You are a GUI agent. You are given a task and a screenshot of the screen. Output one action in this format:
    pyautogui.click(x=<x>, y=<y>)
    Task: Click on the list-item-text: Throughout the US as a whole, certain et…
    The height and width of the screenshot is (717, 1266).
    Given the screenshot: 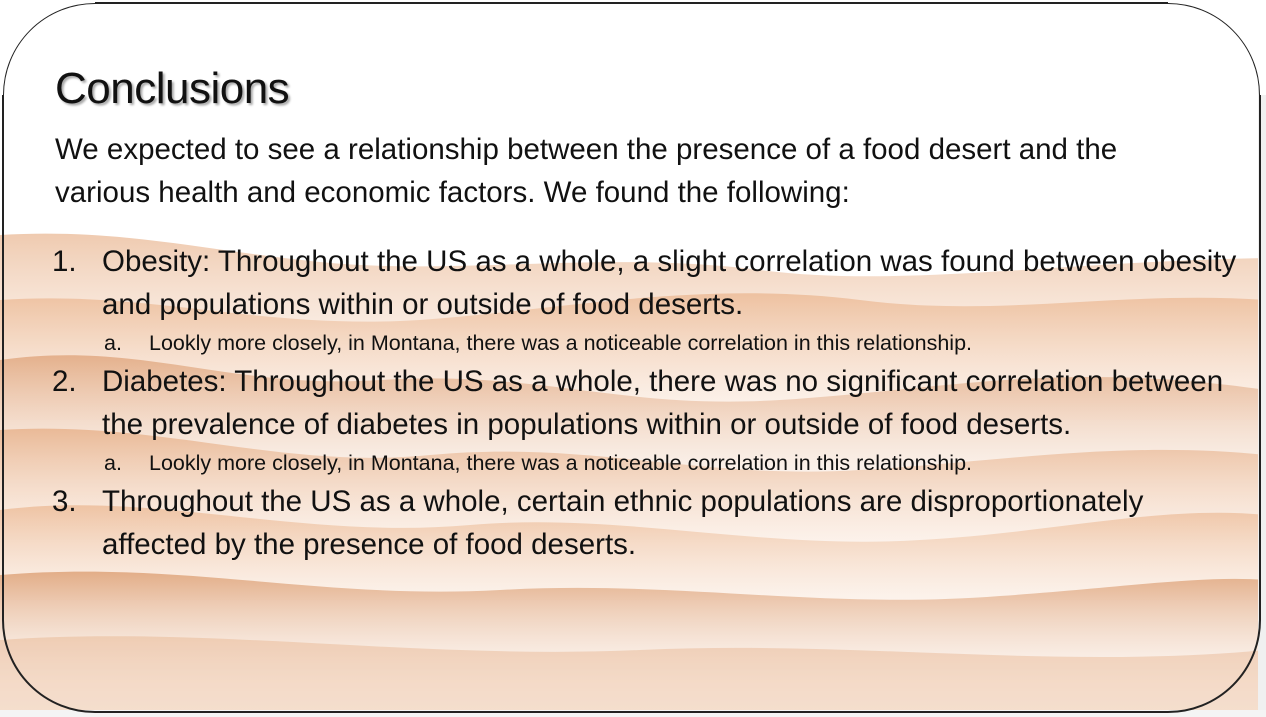 What is the action you would take?
    pyautogui.click(x=623, y=523)
    